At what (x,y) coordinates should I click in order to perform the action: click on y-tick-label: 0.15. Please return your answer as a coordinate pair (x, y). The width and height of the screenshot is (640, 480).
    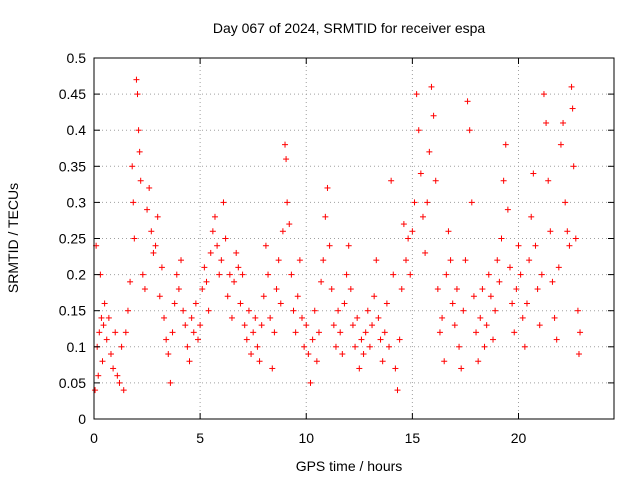
    Looking at the image, I should click on (72, 311).